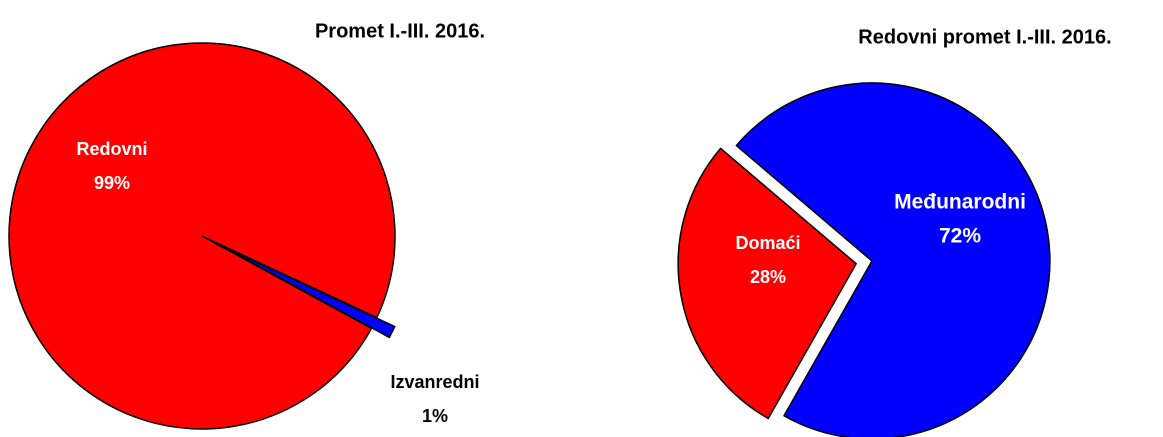  Describe the element at coordinates (767, 243) in the screenshot. I see `slice-label: Domaći` at that location.